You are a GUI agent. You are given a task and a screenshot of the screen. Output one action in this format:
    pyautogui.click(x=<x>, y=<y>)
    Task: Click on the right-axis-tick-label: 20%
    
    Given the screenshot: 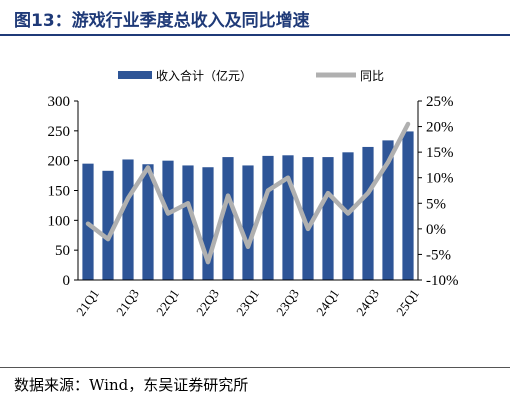 What is the action you would take?
    pyautogui.click(x=440, y=128)
    